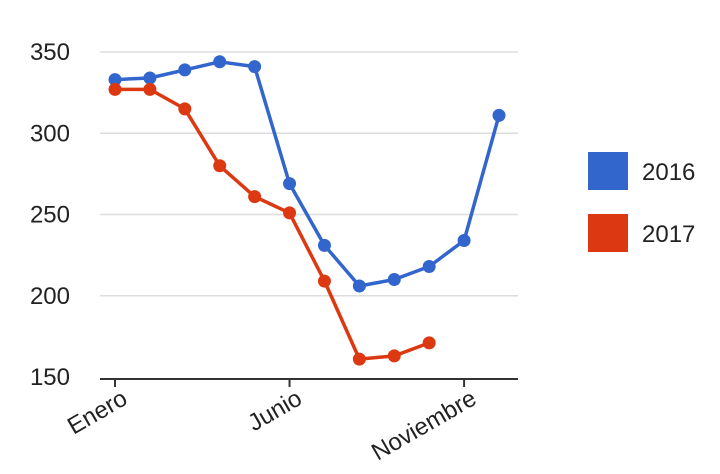 The image size is (720, 474). Describe the element at coordinates (50, 215) in the screenshot. I see `y-tick-label-250: 250` at that location.